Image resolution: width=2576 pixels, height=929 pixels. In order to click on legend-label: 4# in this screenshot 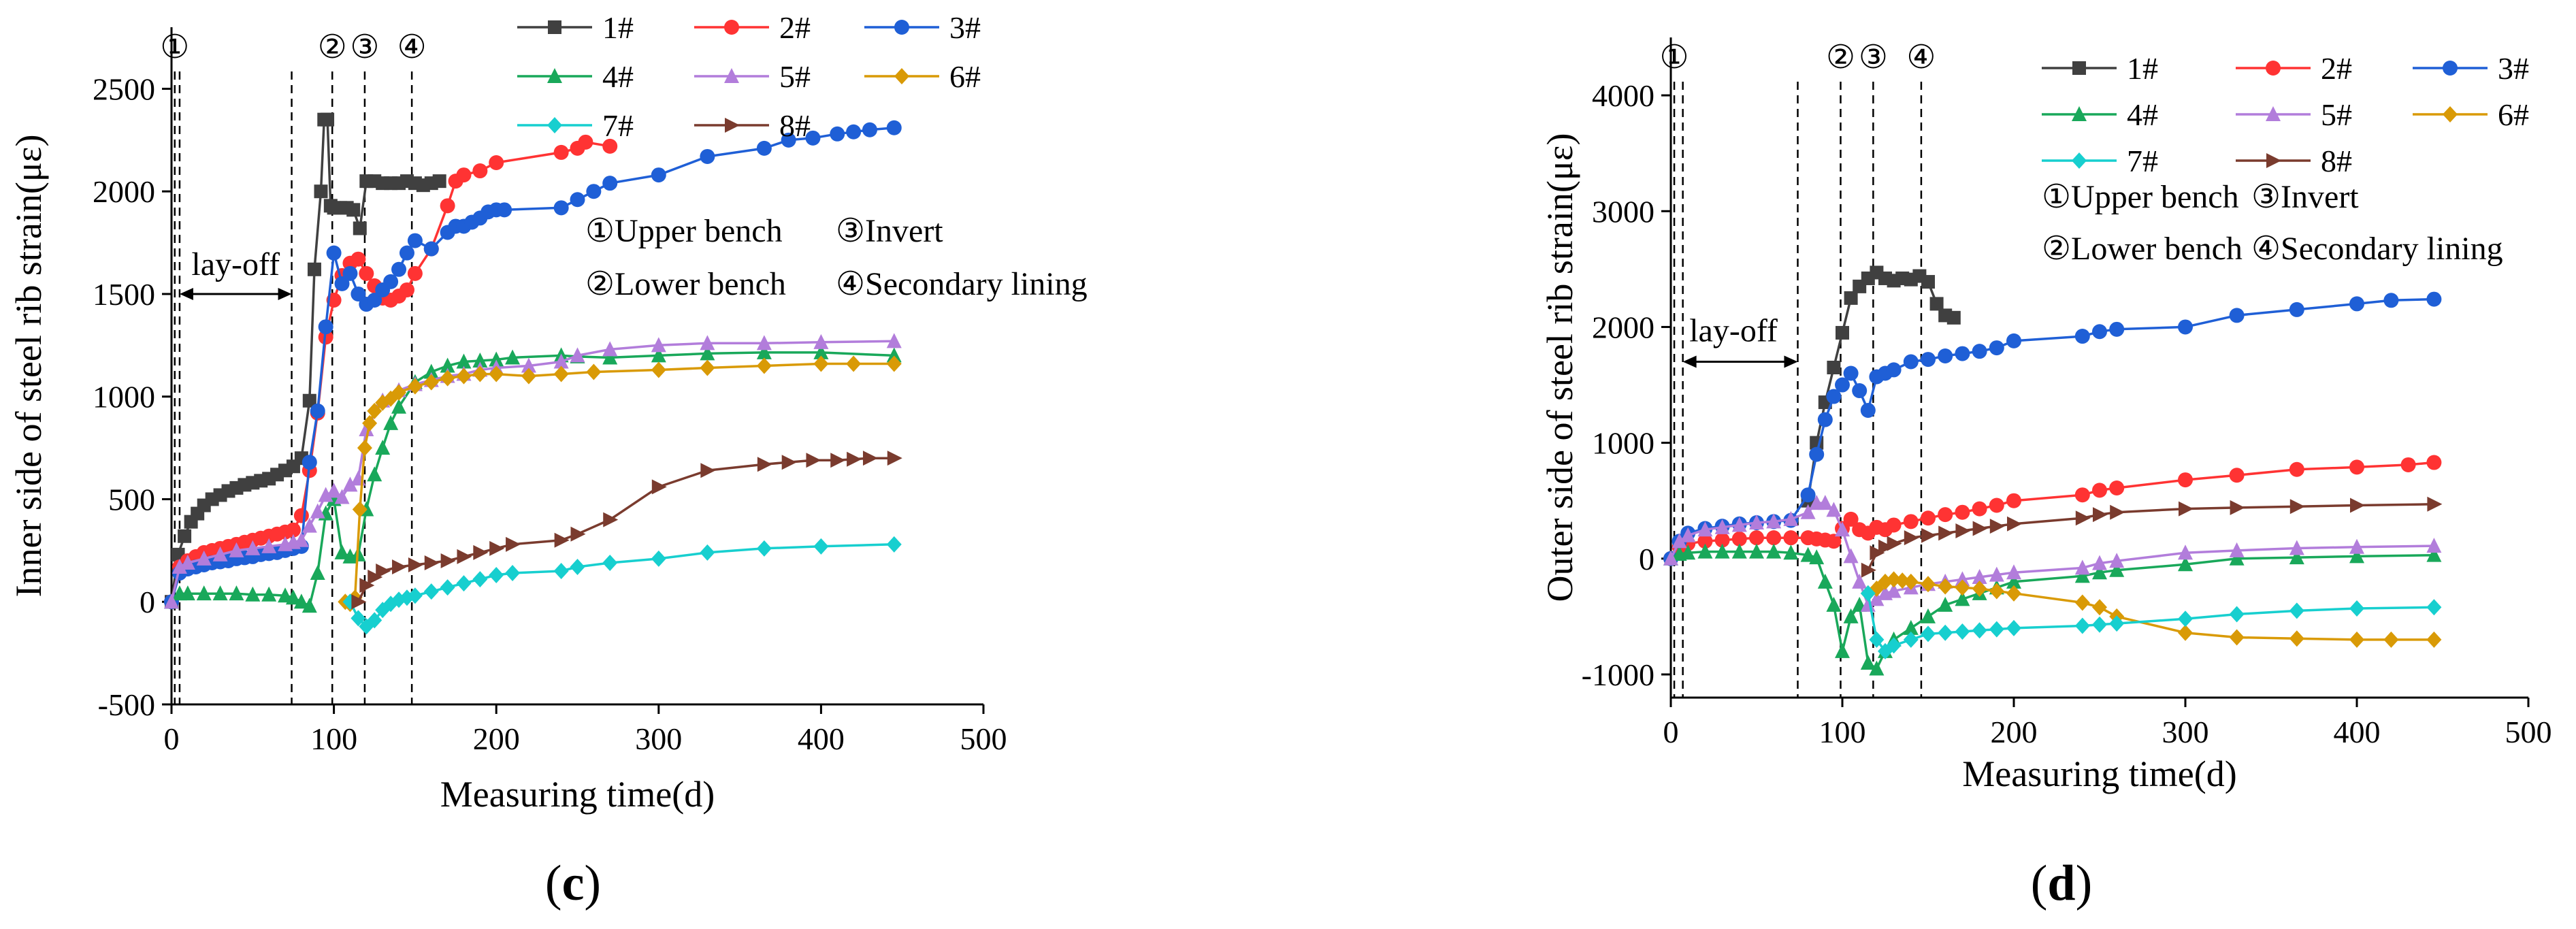, I will do `click(2142, 114)`.